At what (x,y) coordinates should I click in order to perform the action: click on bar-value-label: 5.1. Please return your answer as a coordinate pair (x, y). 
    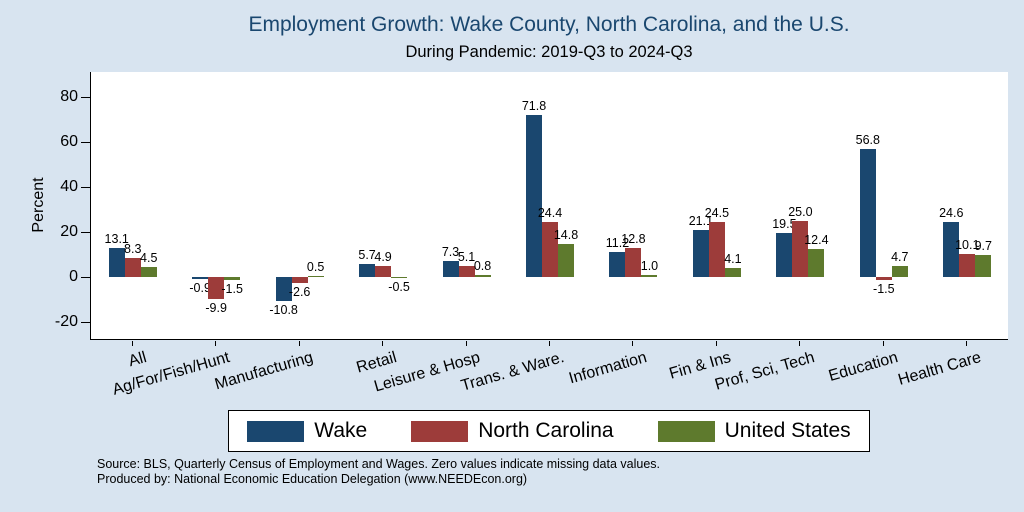
    Looking at the image, I should click on (466, 256).